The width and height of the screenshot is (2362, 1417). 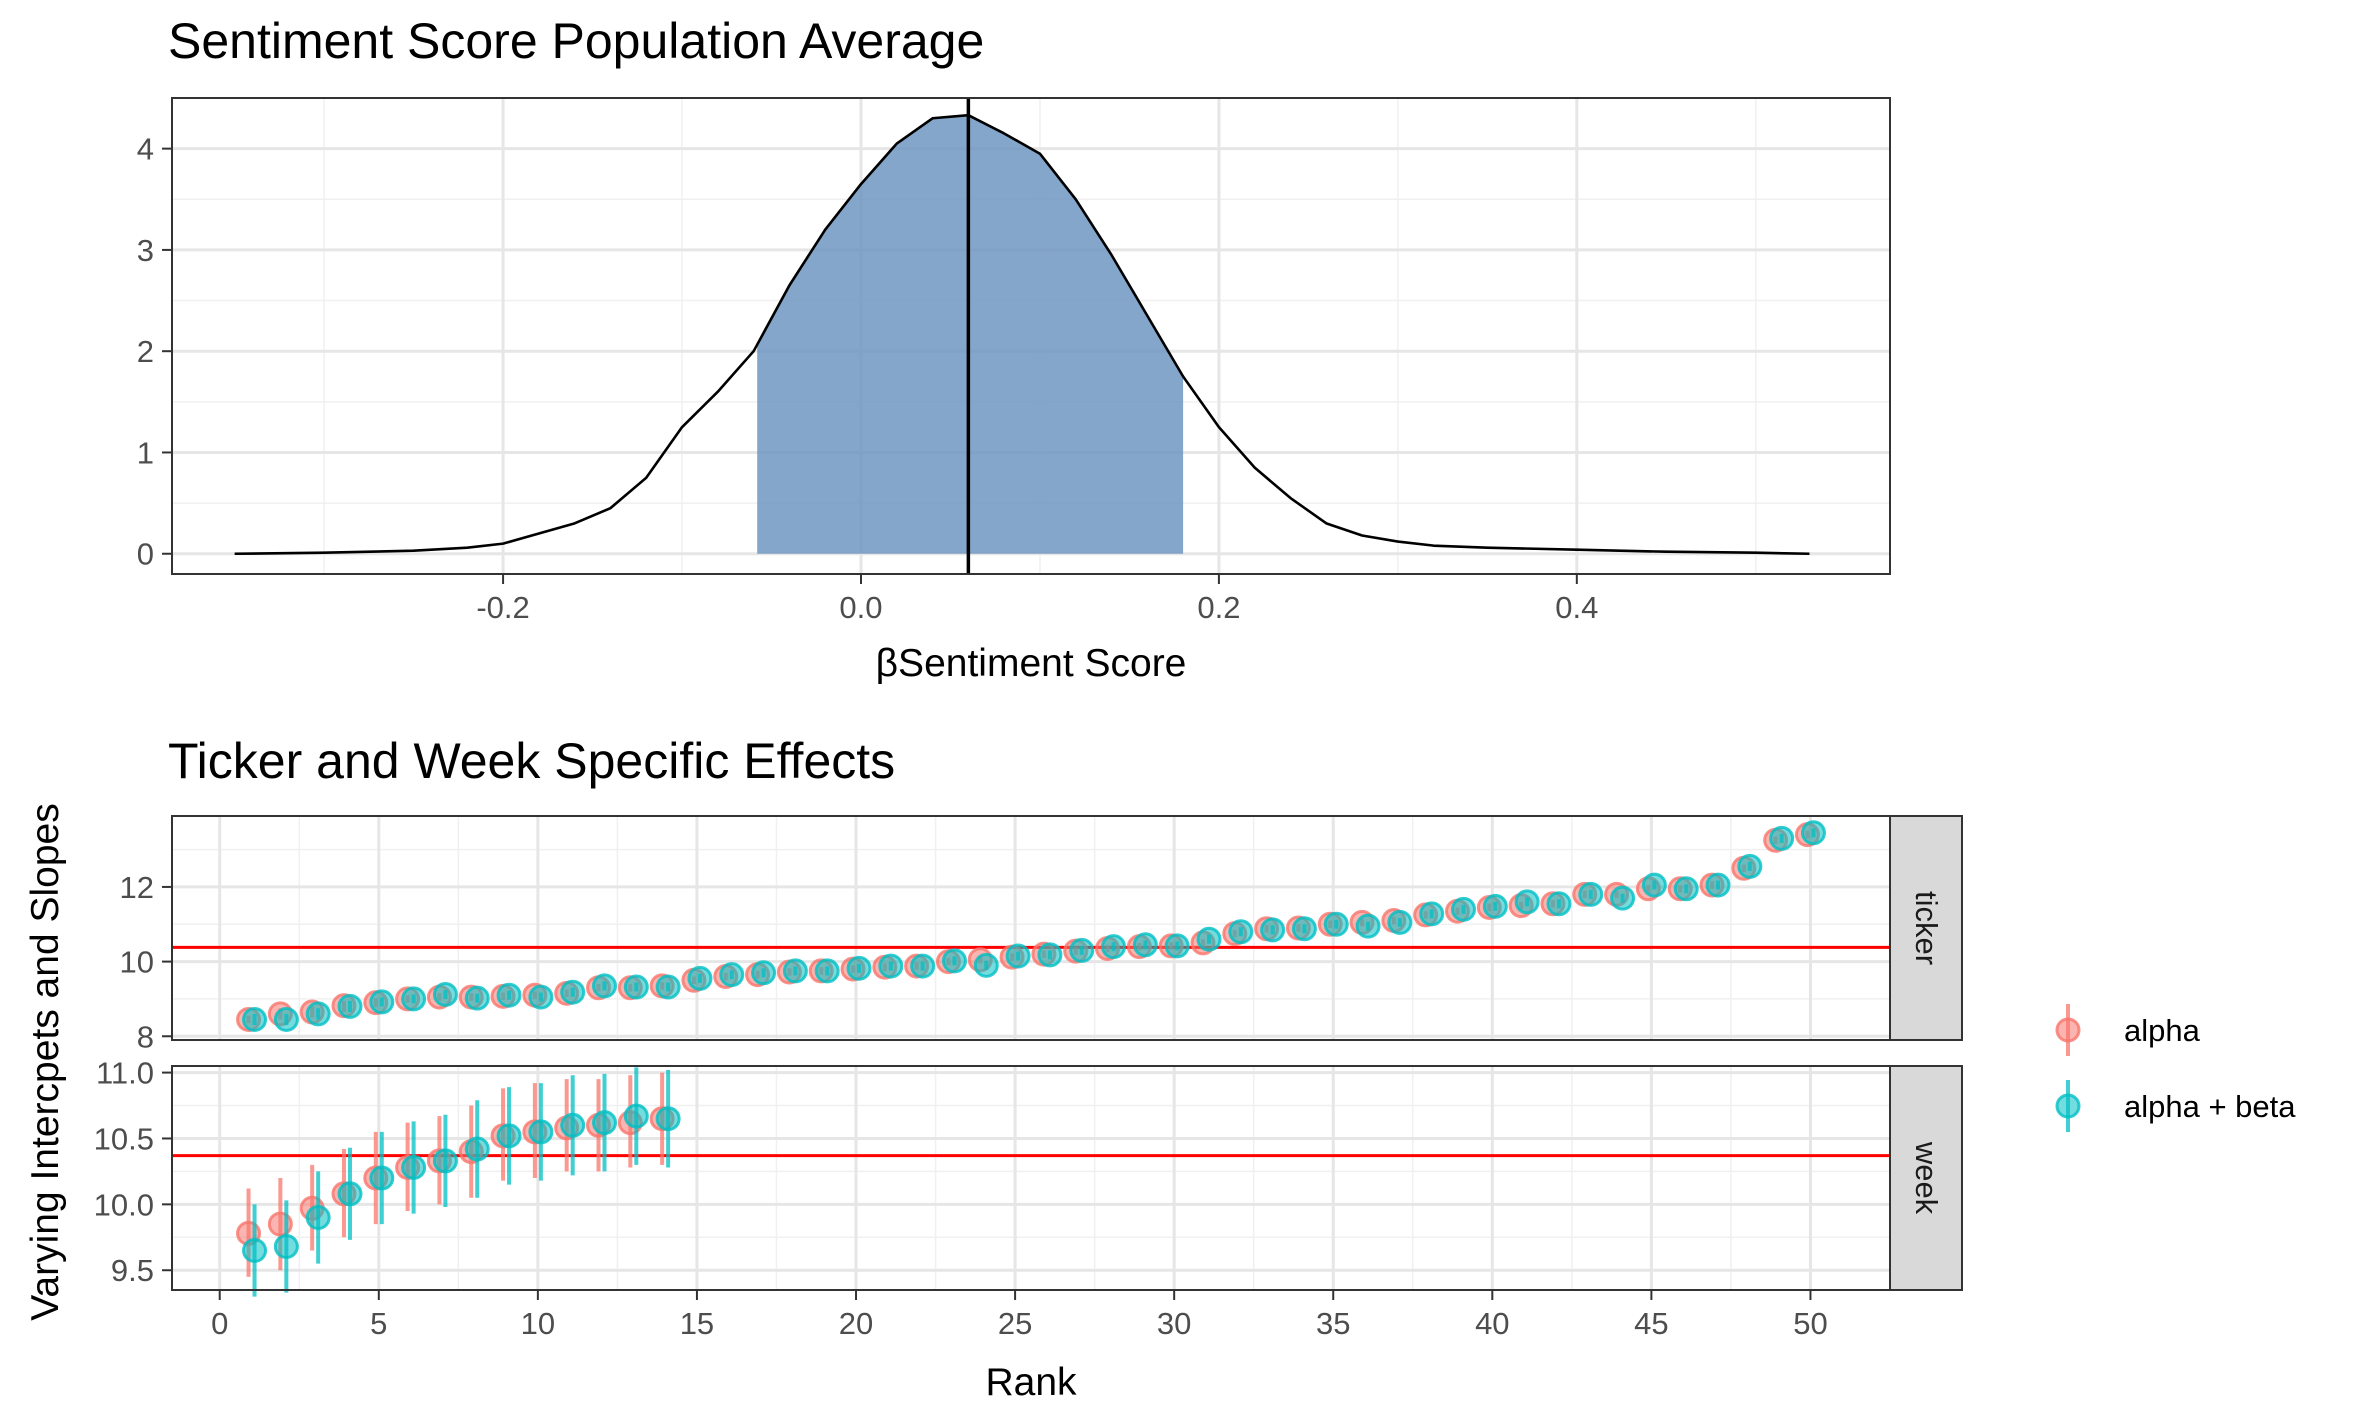 I want to click on effects-x-tick-label: 30, so click(x=1174, y=1323).